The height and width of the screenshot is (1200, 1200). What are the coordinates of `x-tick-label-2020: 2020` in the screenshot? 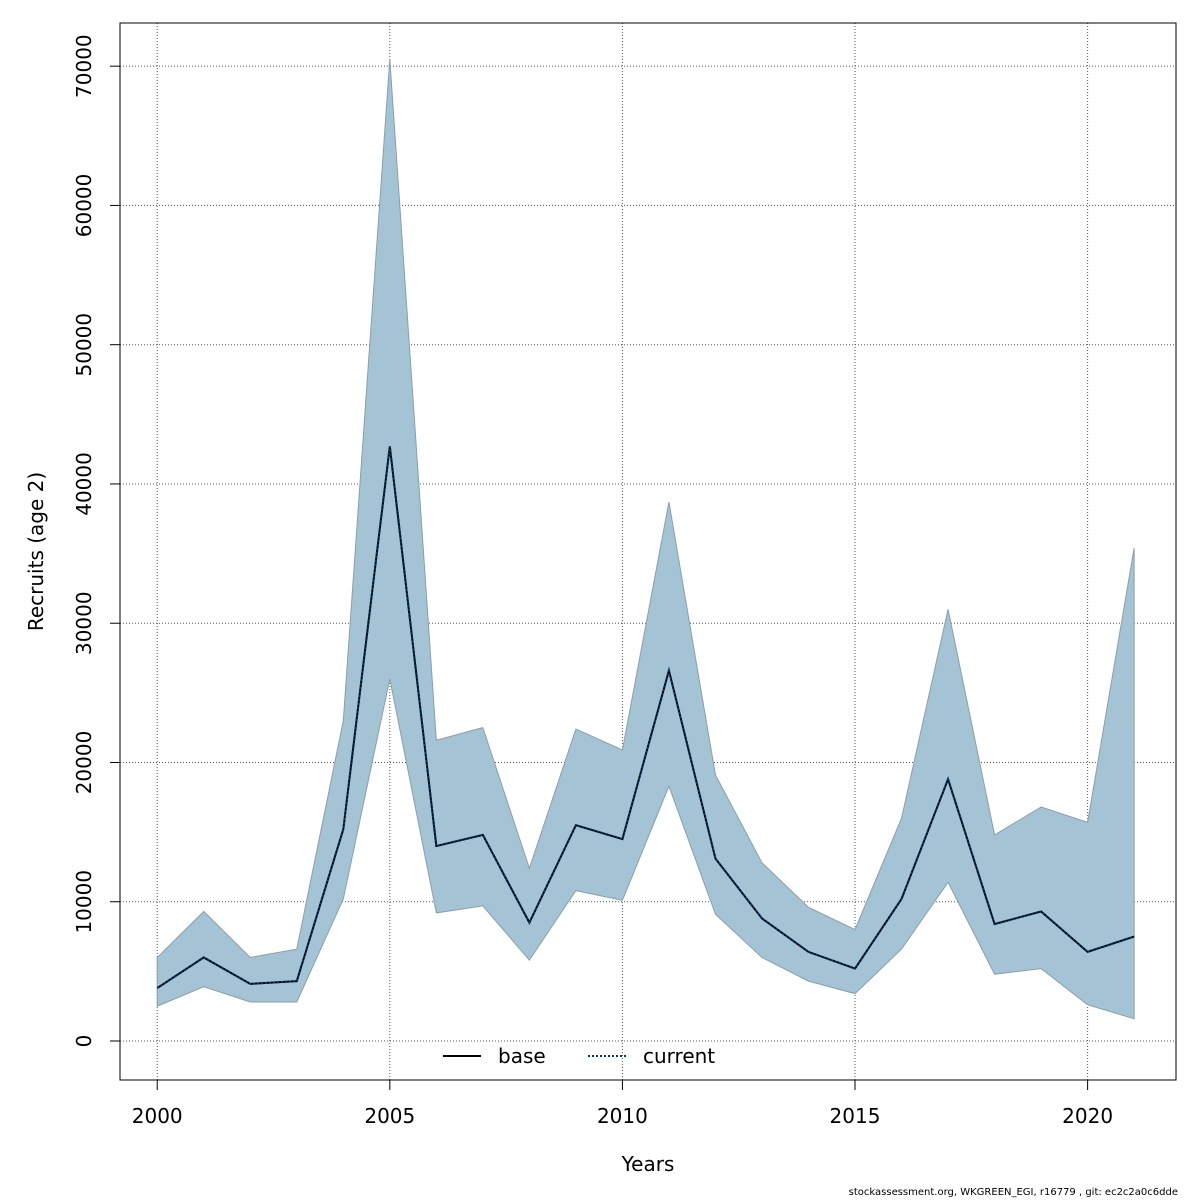 It's located at (1087, 1116).